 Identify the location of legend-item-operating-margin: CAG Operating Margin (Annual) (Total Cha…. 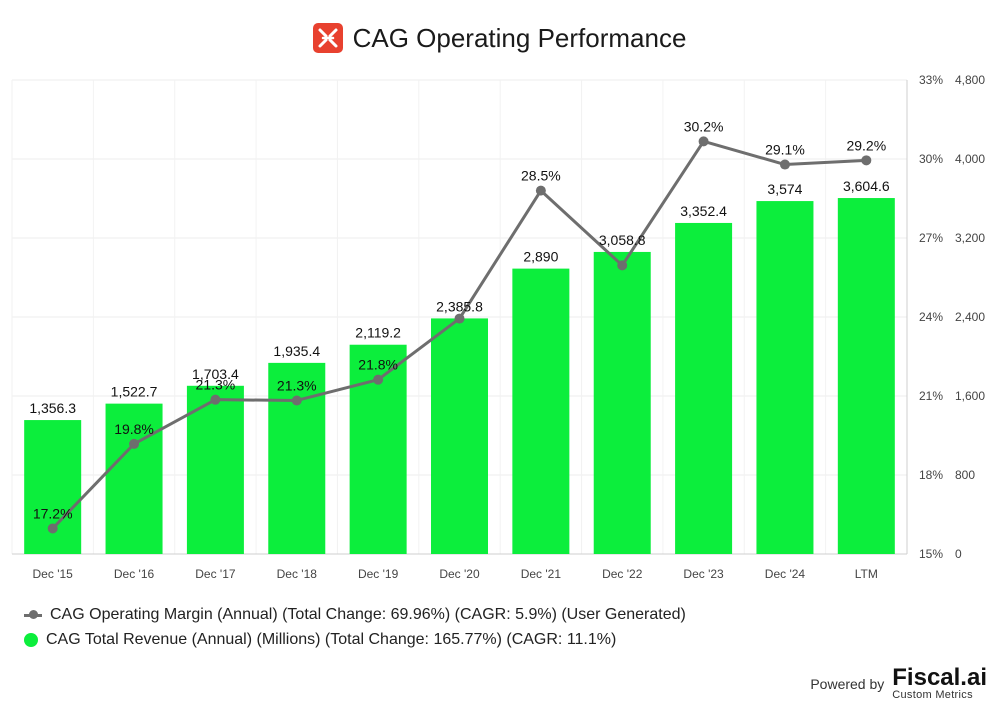
(355, 615).